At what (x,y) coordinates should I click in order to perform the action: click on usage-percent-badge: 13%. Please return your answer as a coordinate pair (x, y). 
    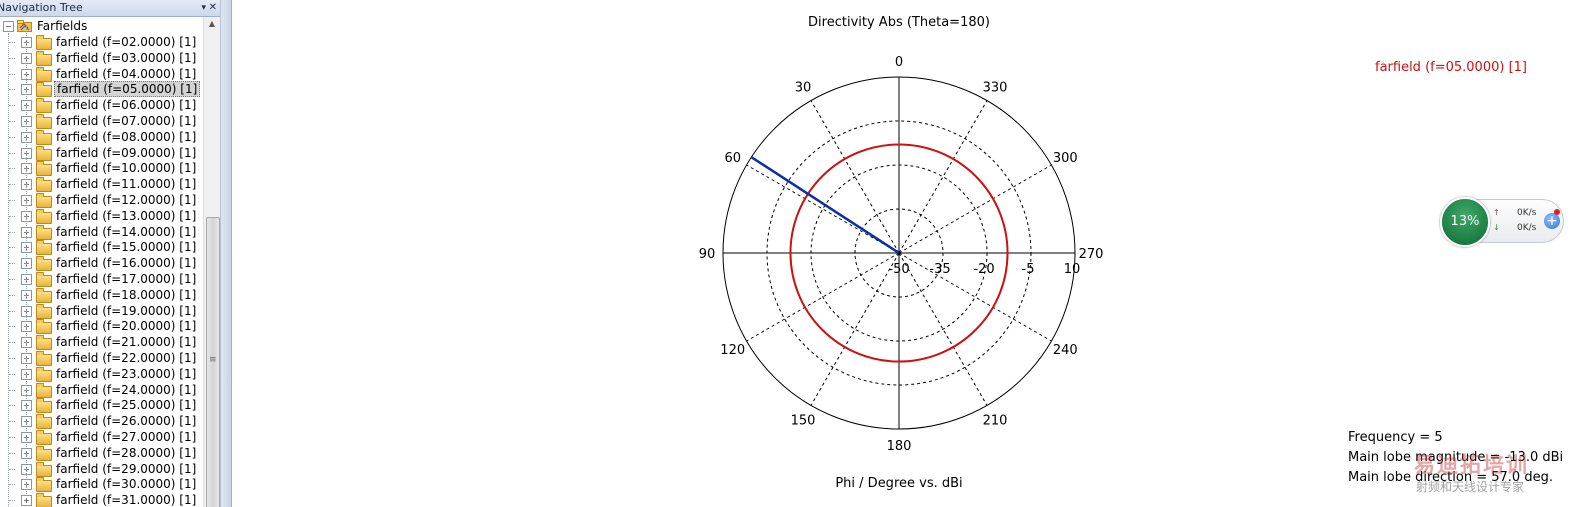
    Looking at the image, I should click on (1465, 222).